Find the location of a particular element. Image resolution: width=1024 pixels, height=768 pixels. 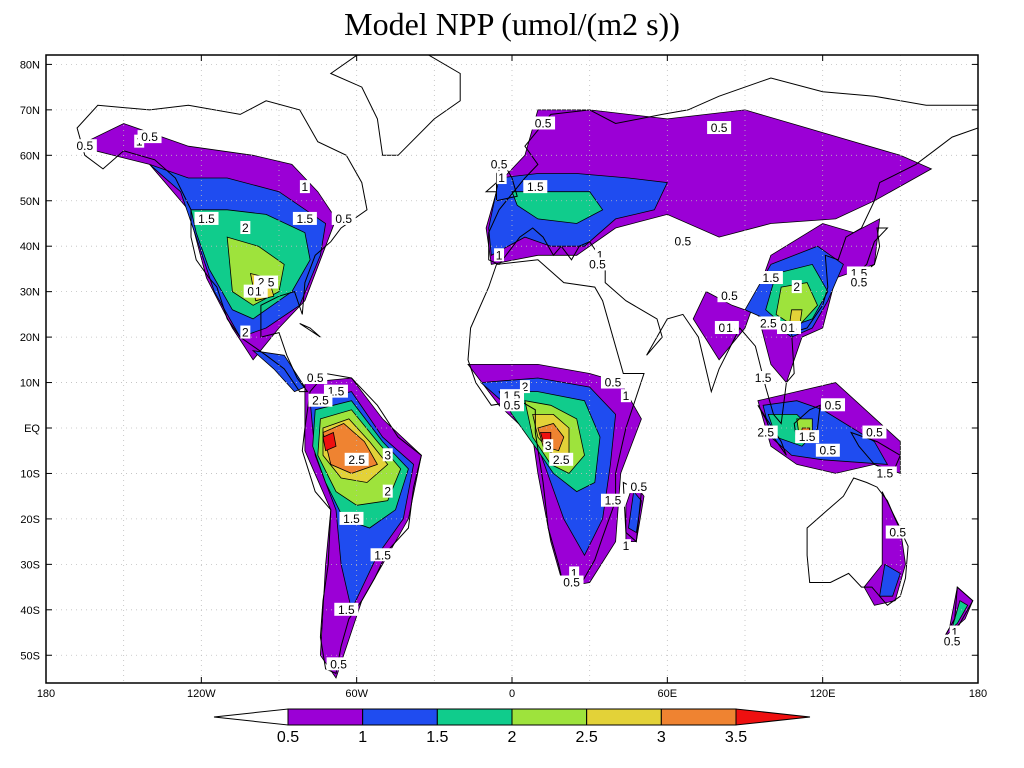

colorbar-level-label: 2 is located at coordinates (512, 737).